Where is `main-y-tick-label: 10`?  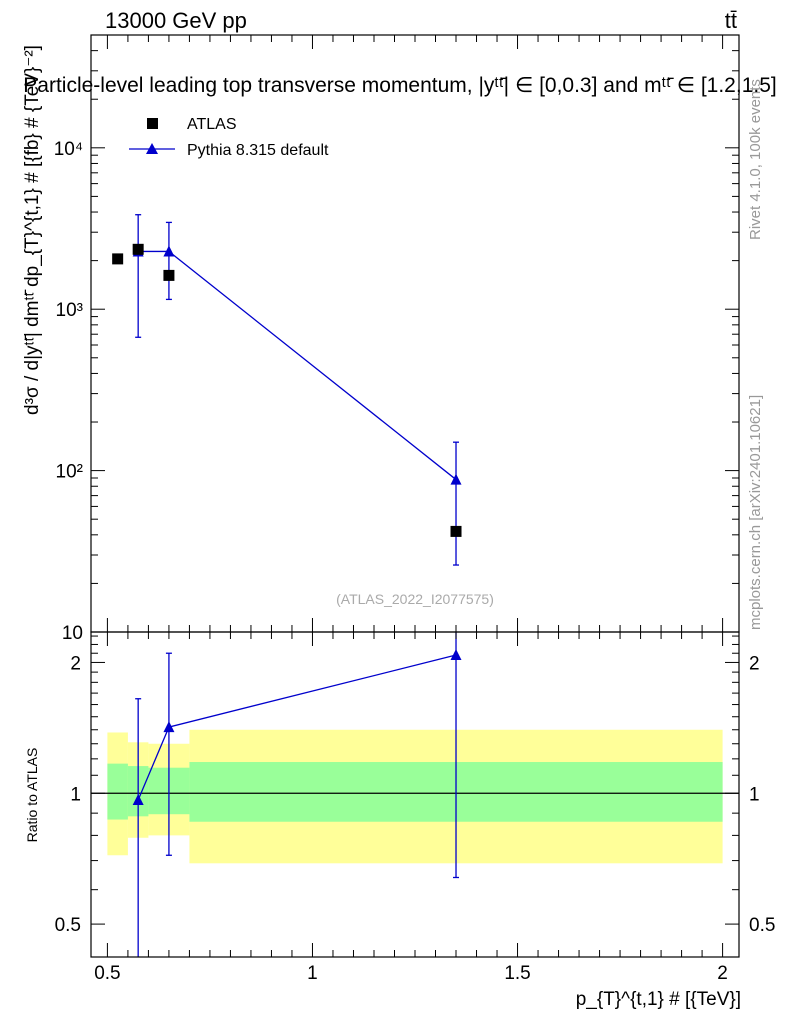 main-y-tick-label: 10 is located at coordinates (72, 633).